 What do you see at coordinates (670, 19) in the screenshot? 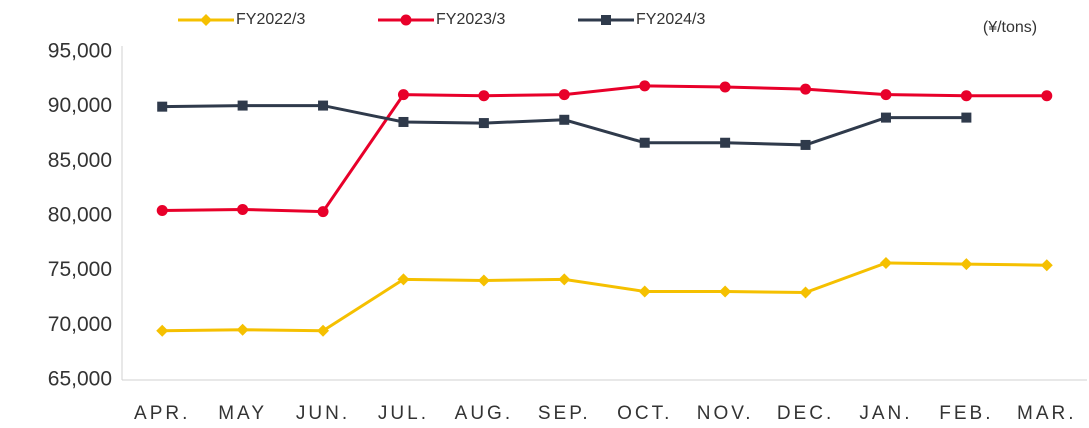
I see `legend-label: FY2024/3` at bounding box center [670, 19].